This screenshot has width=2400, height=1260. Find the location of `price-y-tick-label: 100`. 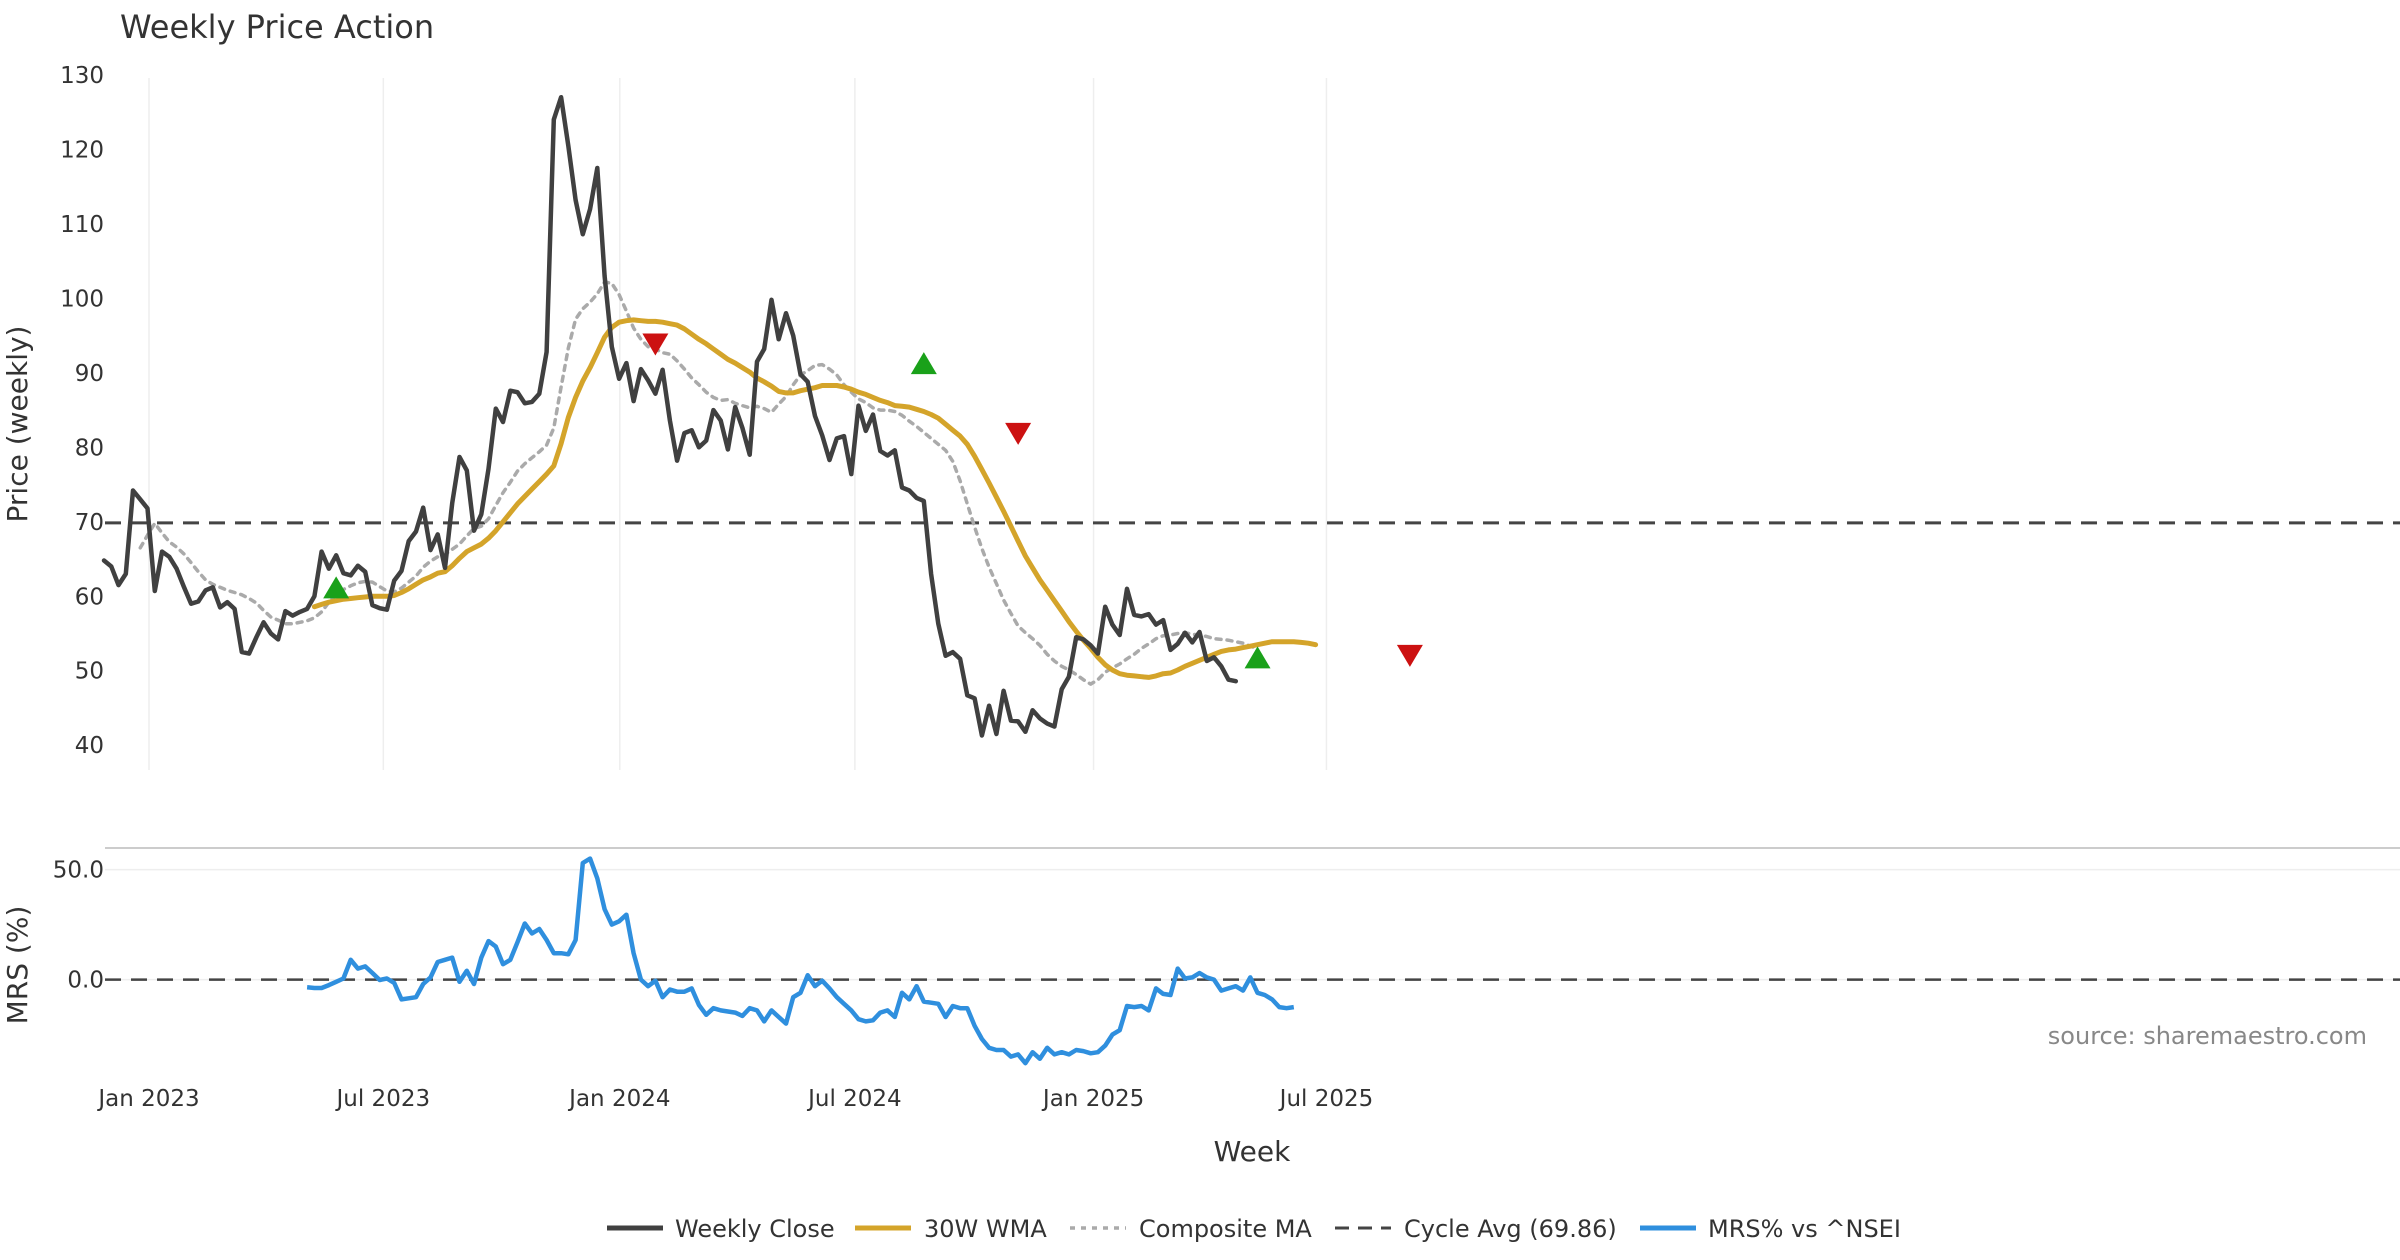

price-y-tick-label: 100 is located at coordinates (82, 299).